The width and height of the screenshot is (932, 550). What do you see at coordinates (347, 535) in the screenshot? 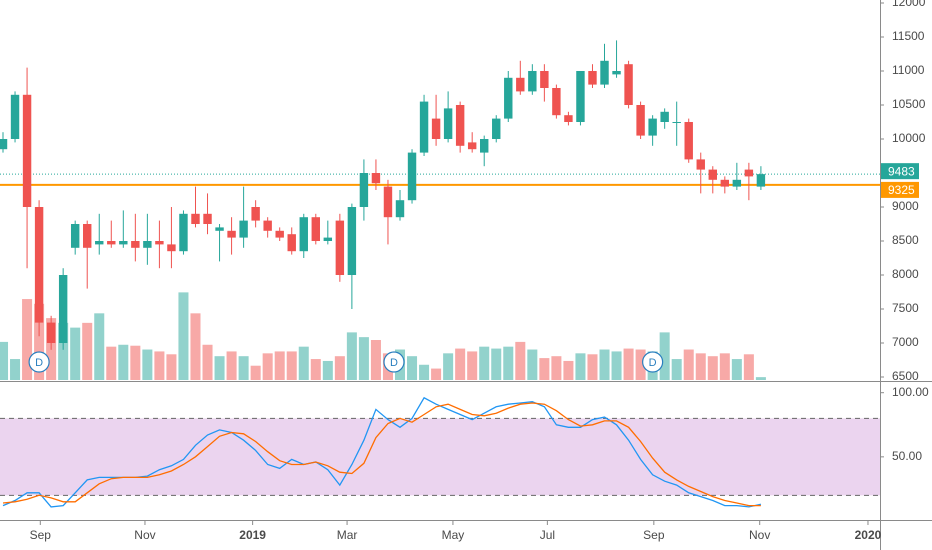
I see `x-tick-label: Mar` at bounding box center [347, 535].